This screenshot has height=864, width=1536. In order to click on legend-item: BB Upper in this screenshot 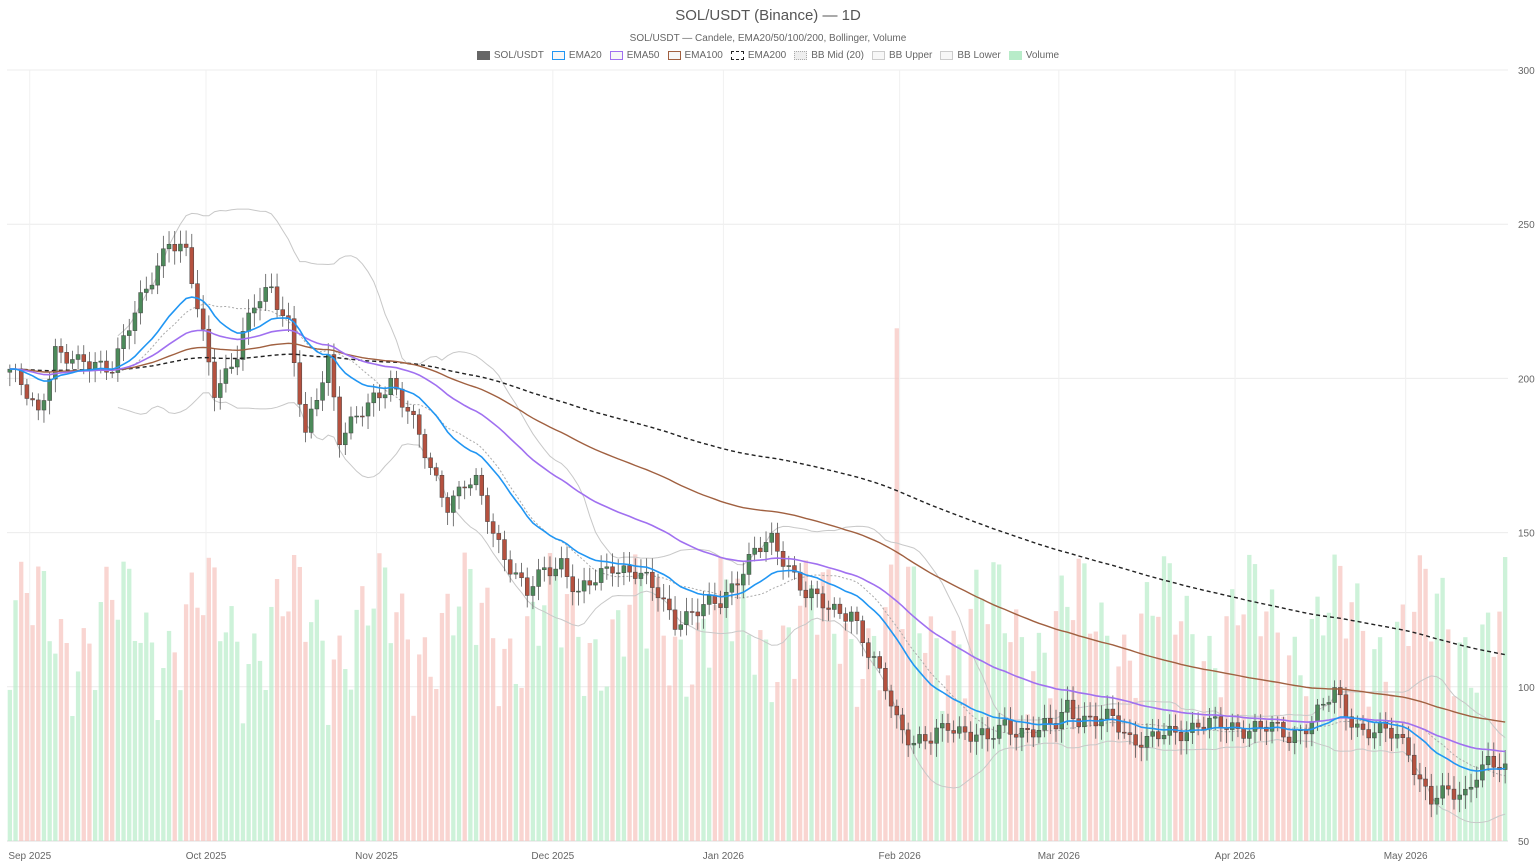, I will do `click(902, 55)`.